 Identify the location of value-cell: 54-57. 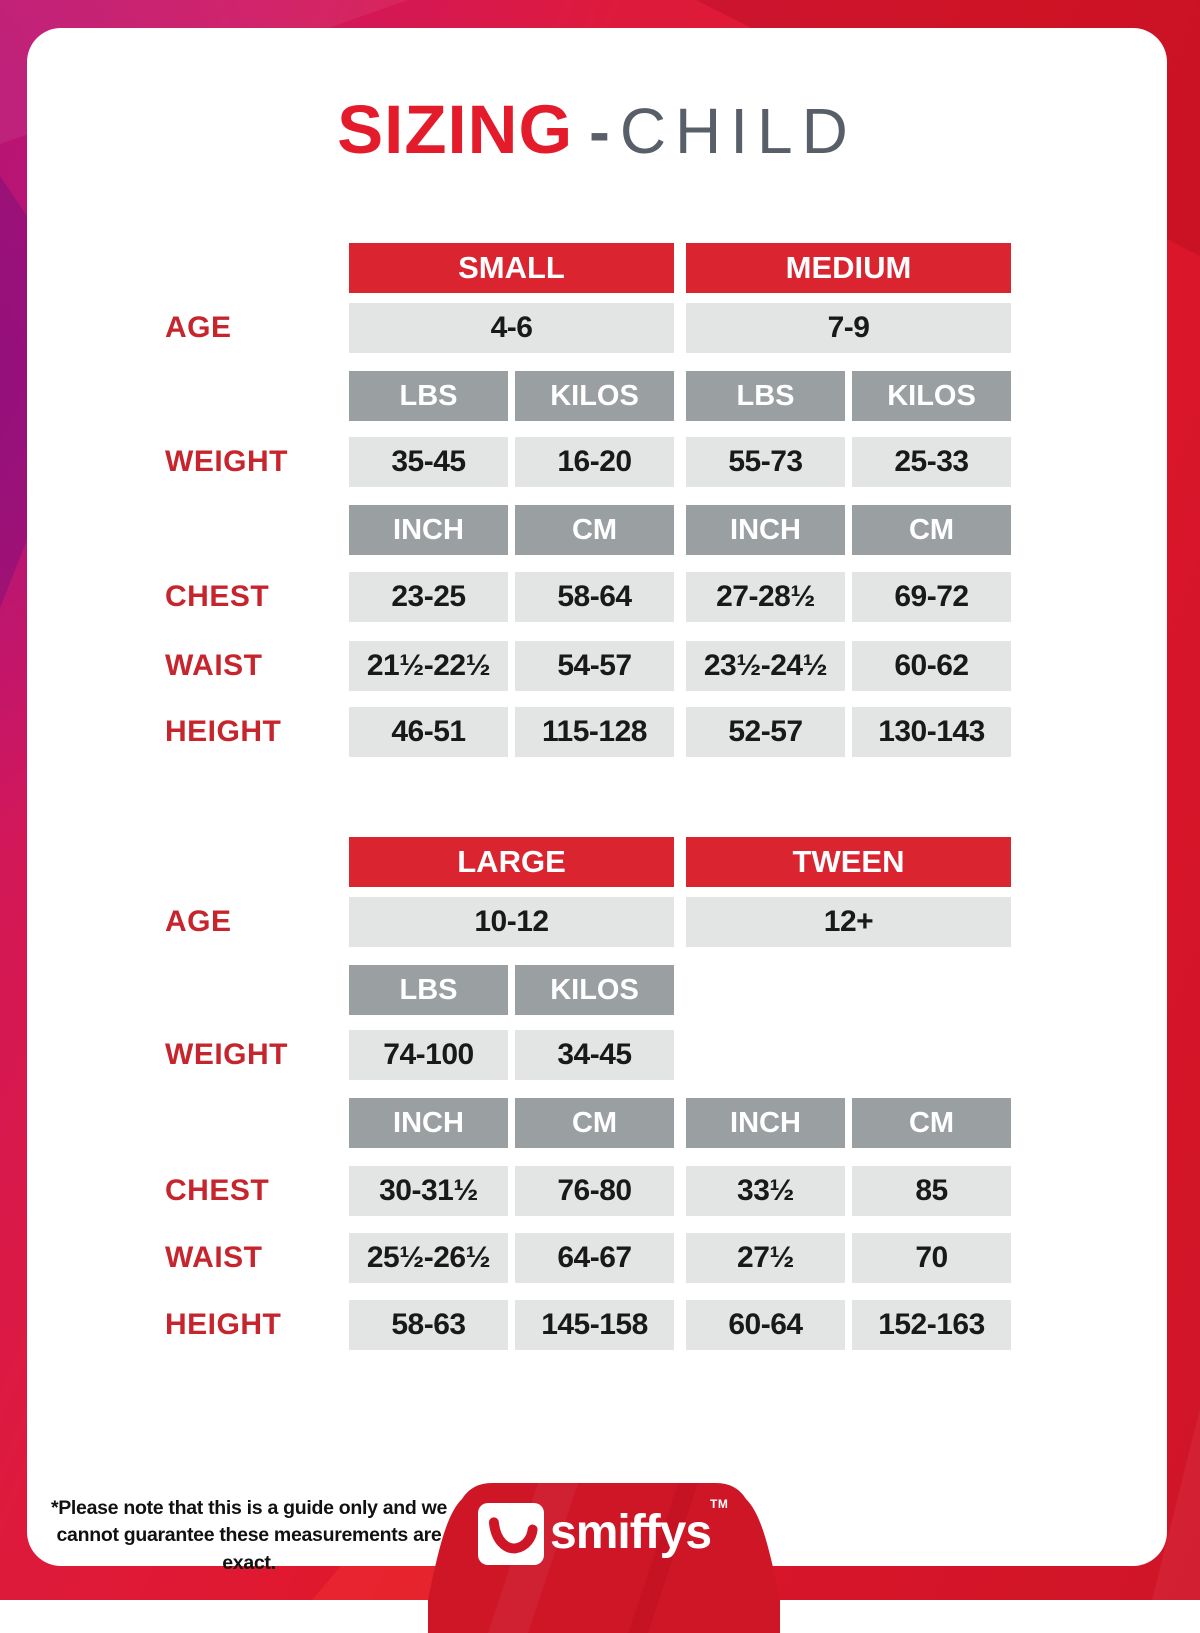
(594, 666).